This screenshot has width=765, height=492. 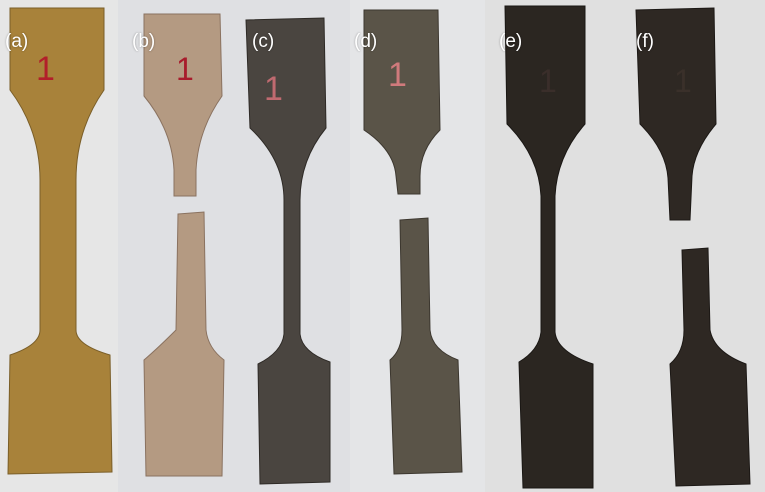 I want to click on specimen-f-top, so click(x=676, y=114).